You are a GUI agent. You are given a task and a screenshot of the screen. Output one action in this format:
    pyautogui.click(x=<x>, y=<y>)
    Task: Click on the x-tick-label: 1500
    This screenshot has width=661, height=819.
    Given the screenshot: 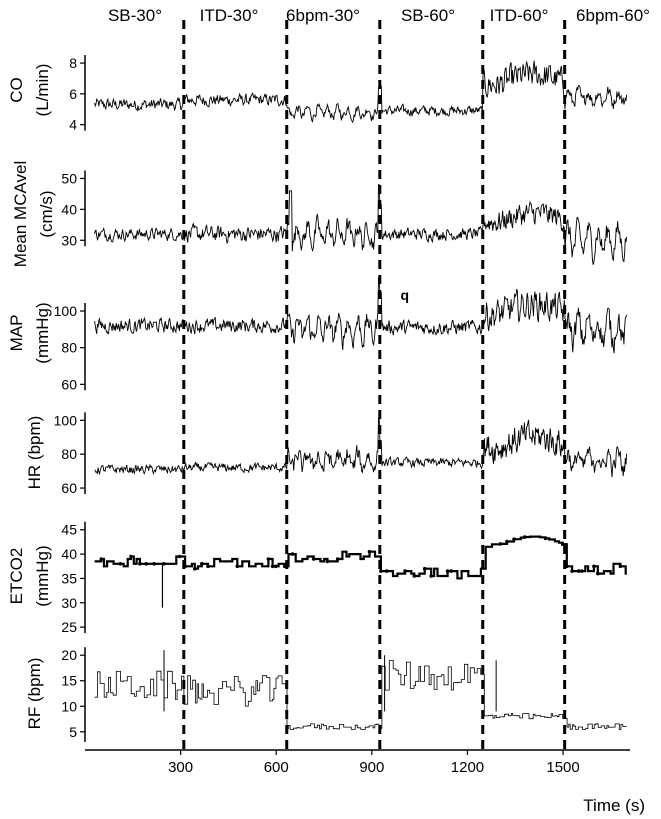 What is the action you would take?
    pyautogui.click(x=562, y=767)
    